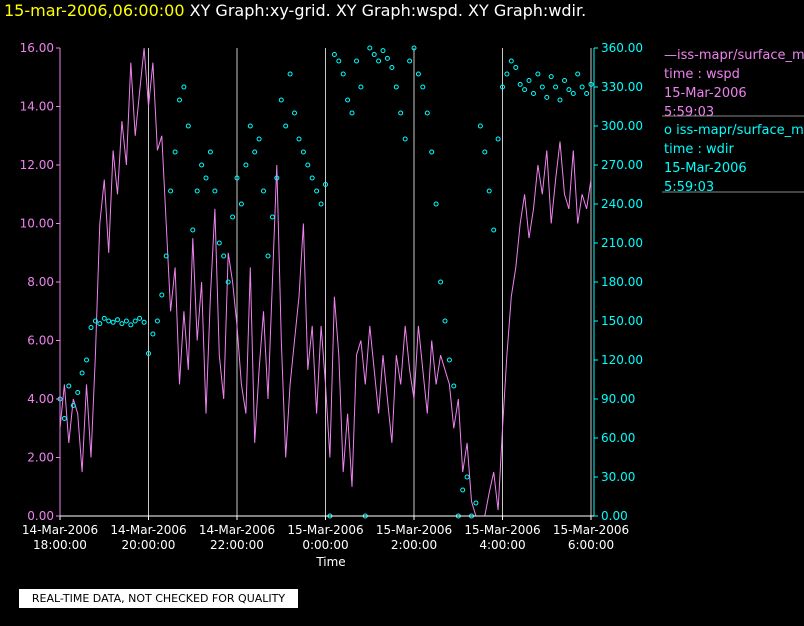 This screenshot has height=626, width=804. I want to click on x-axis-label: Time, so click(330, 562).